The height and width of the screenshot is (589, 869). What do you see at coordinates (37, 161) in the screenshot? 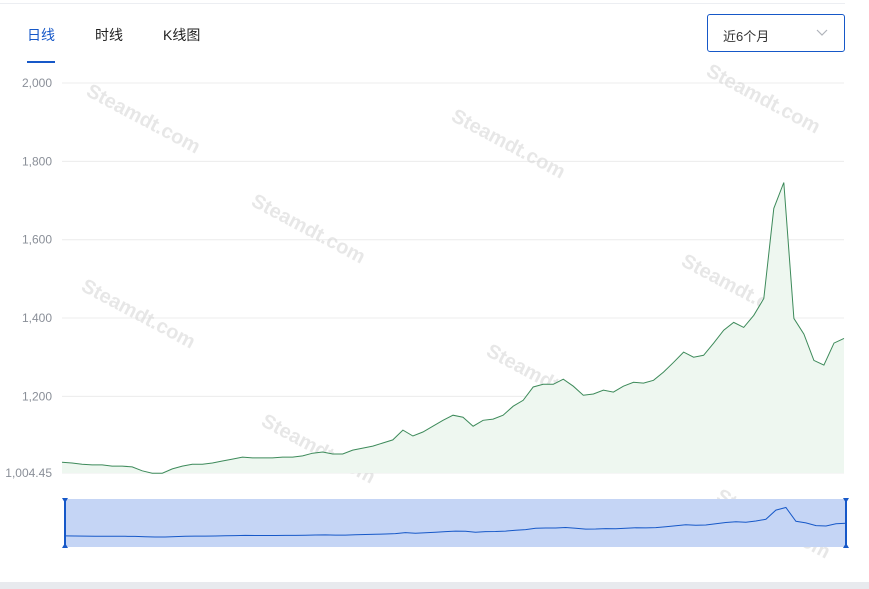
I see `y-tick-label: 1,800` at bounding box center [37, 161].